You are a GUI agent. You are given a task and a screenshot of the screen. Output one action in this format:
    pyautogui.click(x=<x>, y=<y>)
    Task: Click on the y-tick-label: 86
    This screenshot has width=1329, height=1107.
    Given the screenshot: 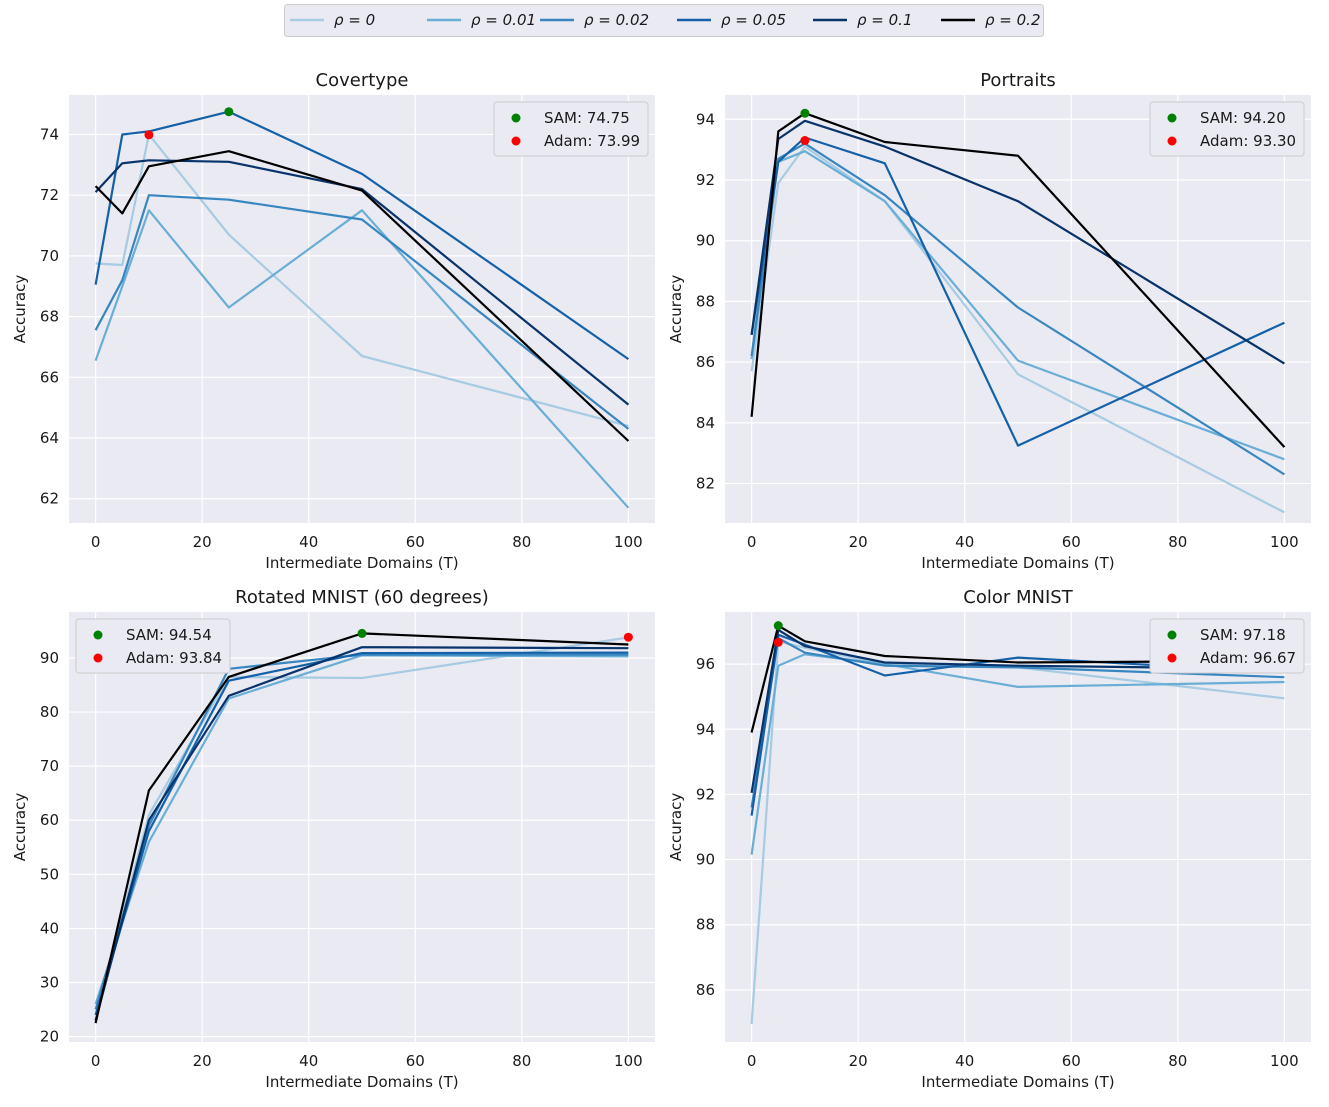 What is the action you would take?
    pyautogui.click(x=705, y=362)
    